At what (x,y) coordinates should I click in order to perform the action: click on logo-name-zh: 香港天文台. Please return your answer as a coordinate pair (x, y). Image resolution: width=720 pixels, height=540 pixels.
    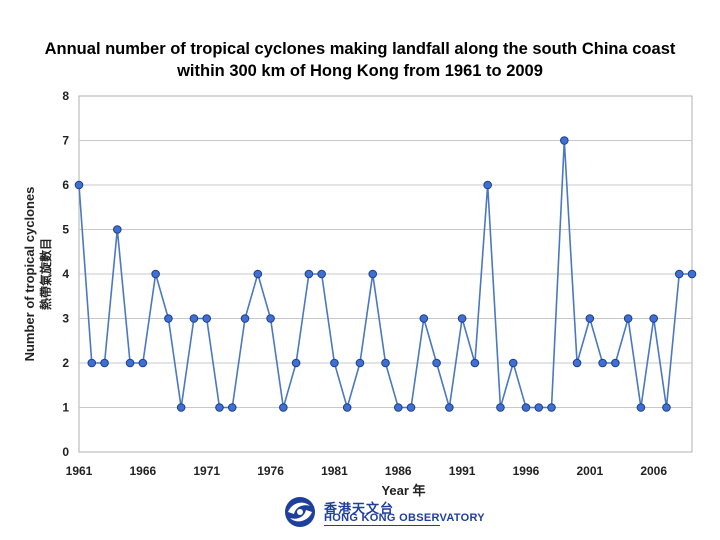
    Looking at the image, I should click on (359, 509).